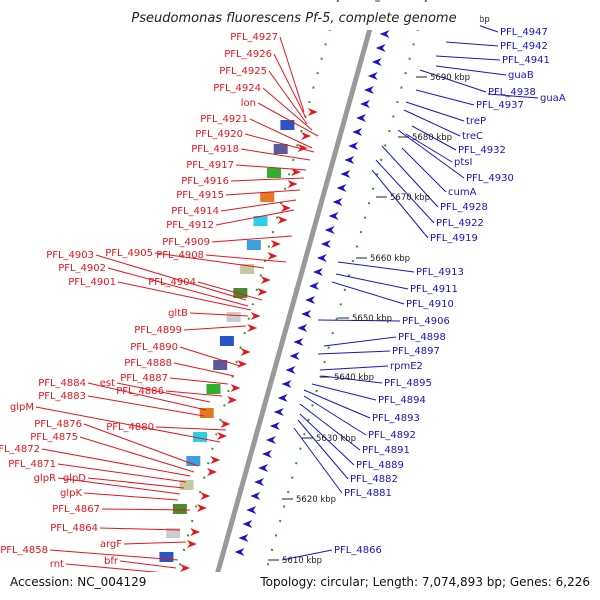  I want to click on gene-label-left: lon, so click(248, 103).